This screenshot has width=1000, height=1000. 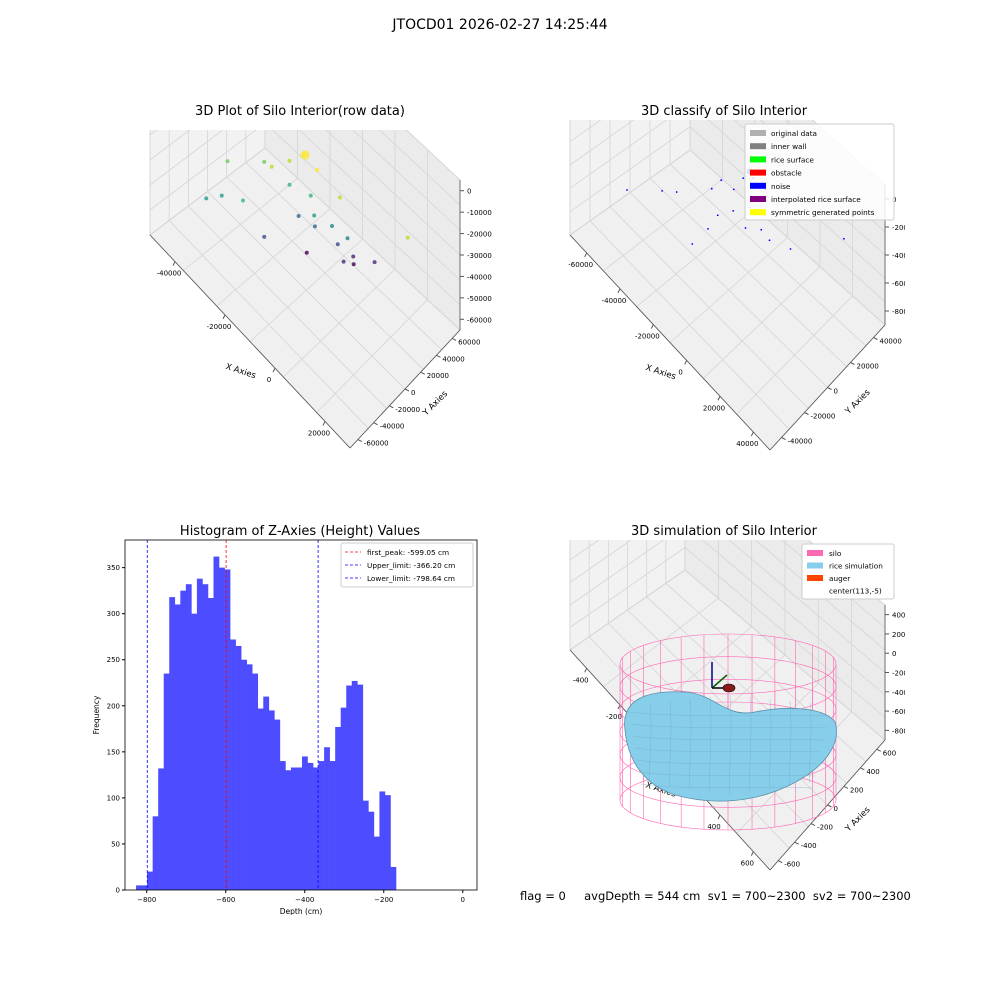 What do you see at coordinates (113, 614) in the screenshot?
I see `y-tick-label: 300` at bounding box center [113, 614].